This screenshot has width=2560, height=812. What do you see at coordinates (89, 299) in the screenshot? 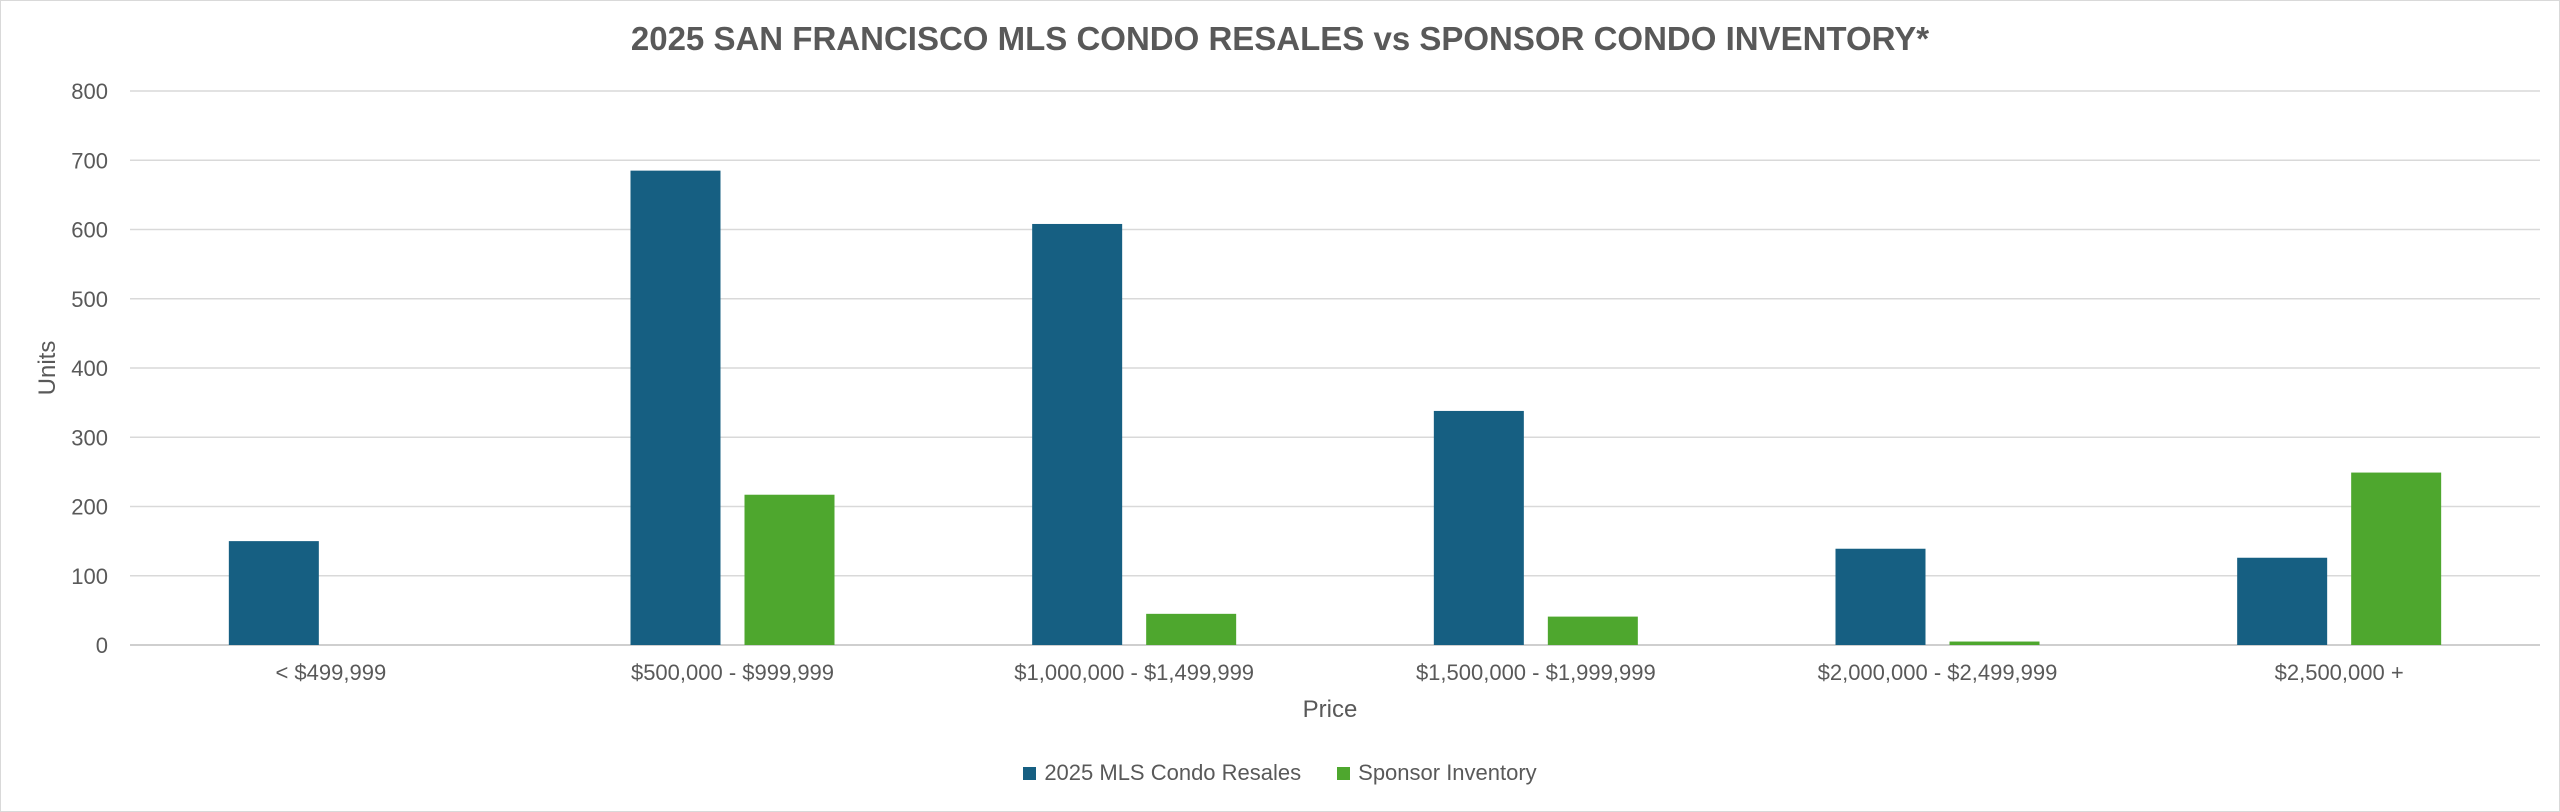
I see `y-tick-label: 500` at bounding box center [89, 299].